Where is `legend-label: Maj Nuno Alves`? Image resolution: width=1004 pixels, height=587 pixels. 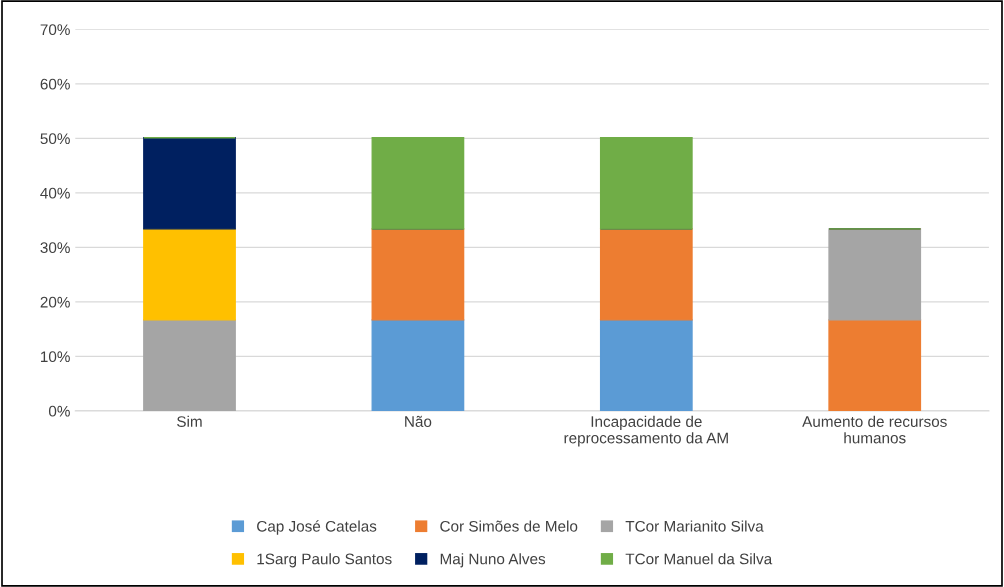 legend-label: Maj Nuno Alves is located at coordinates (493, 560).